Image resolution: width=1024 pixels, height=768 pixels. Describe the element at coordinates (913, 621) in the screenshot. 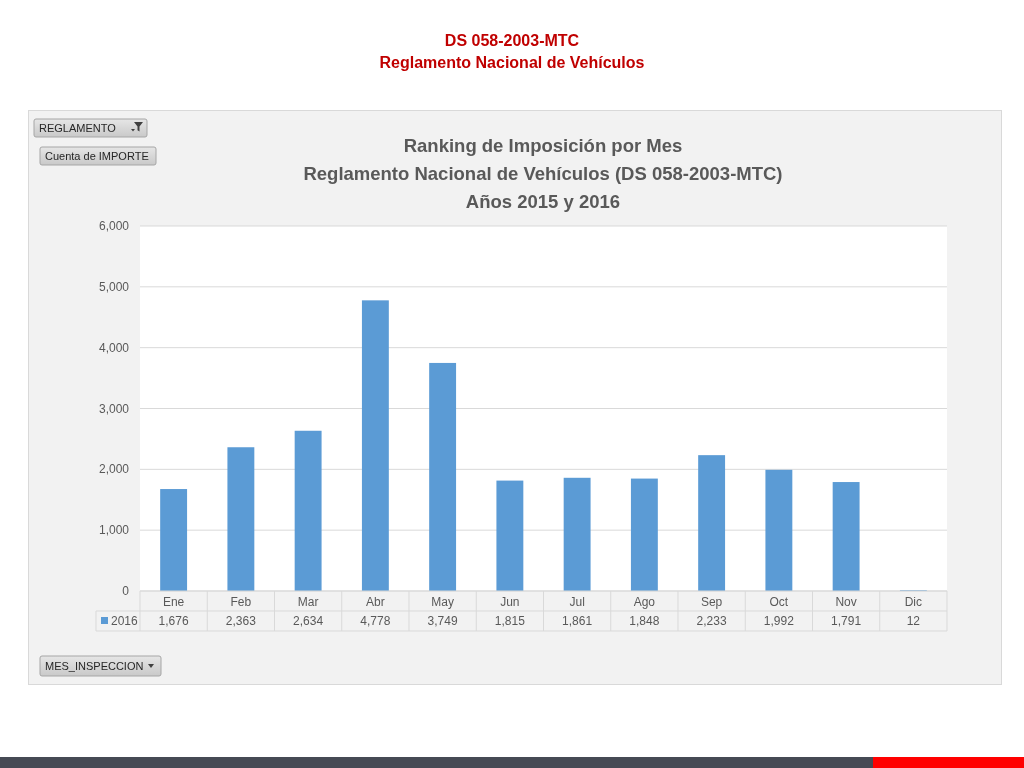

I see `data-label: 12` at that location.